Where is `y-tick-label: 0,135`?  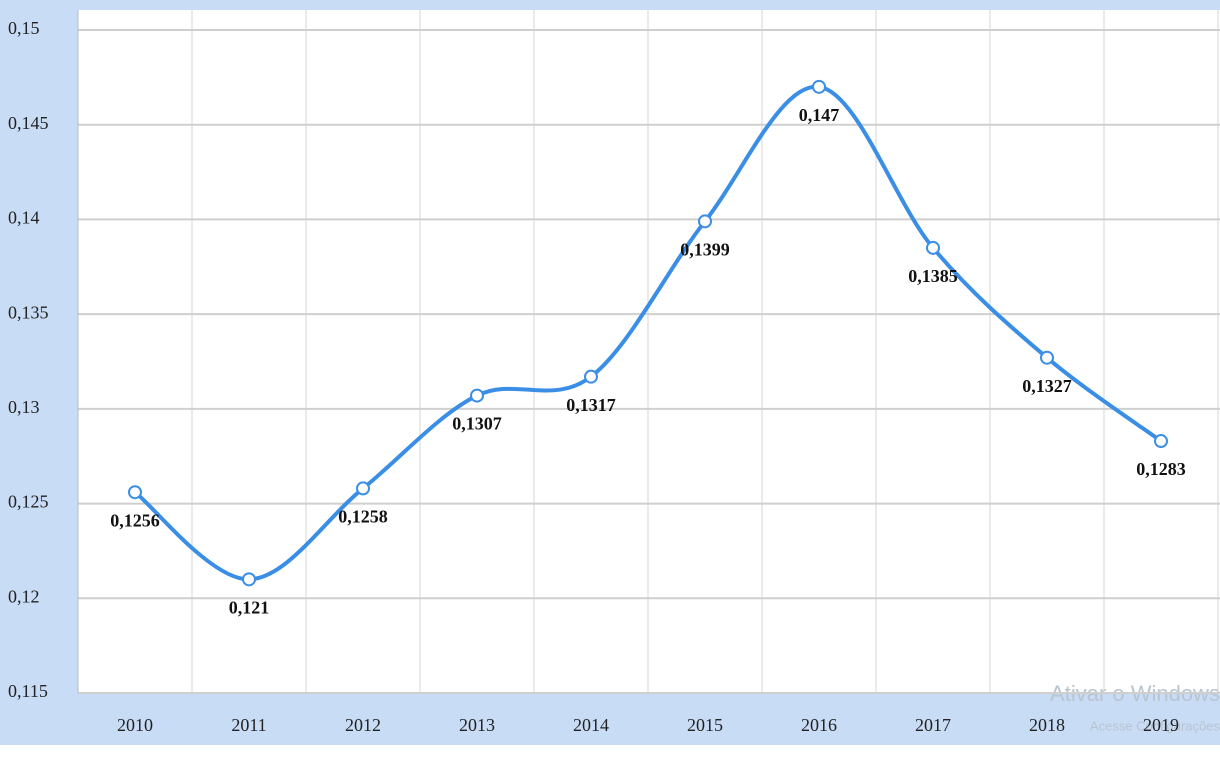
y-tick-label: 0,135 is located at coordinates (28, 312).